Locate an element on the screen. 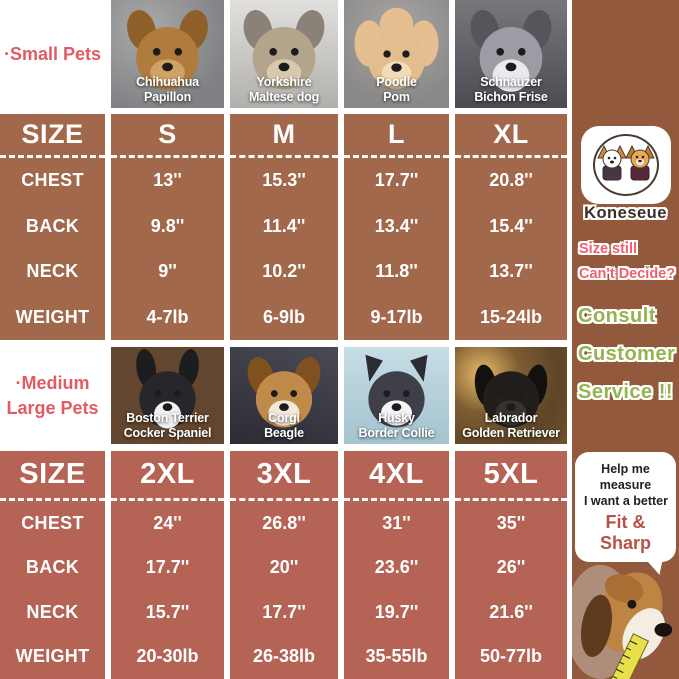 The width and height of the screenshot is (679, 679). breed-label: Husky Border Collie is located at coordinates (396, 425).